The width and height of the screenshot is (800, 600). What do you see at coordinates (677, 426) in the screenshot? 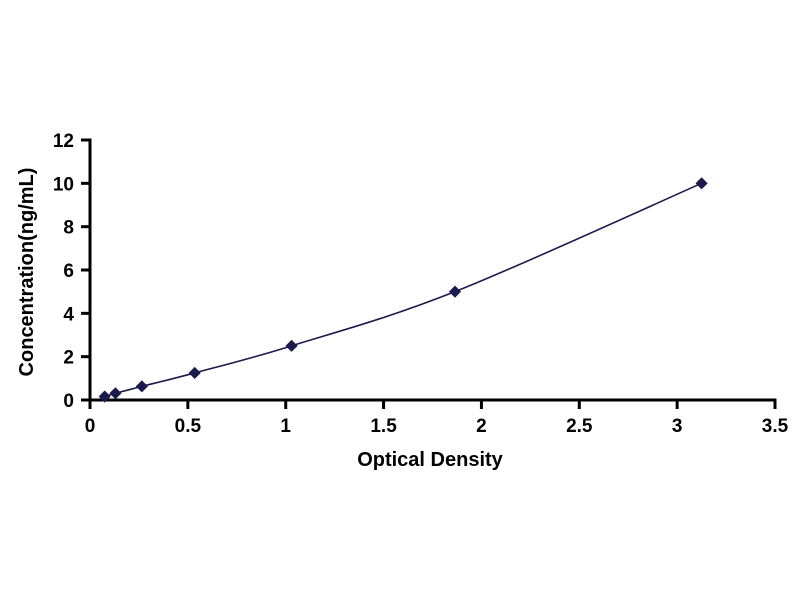
I see `x-tick-label: 3` at bounding box center [677, 426].